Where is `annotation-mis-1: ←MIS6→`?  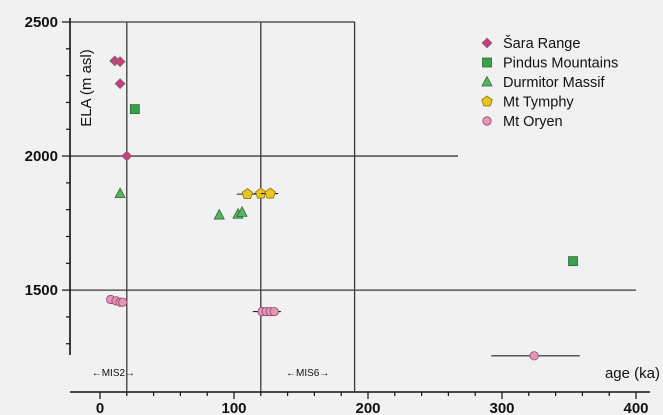
annotation-mis-1: ←MIS6→ is located at coordinates (307, 373).